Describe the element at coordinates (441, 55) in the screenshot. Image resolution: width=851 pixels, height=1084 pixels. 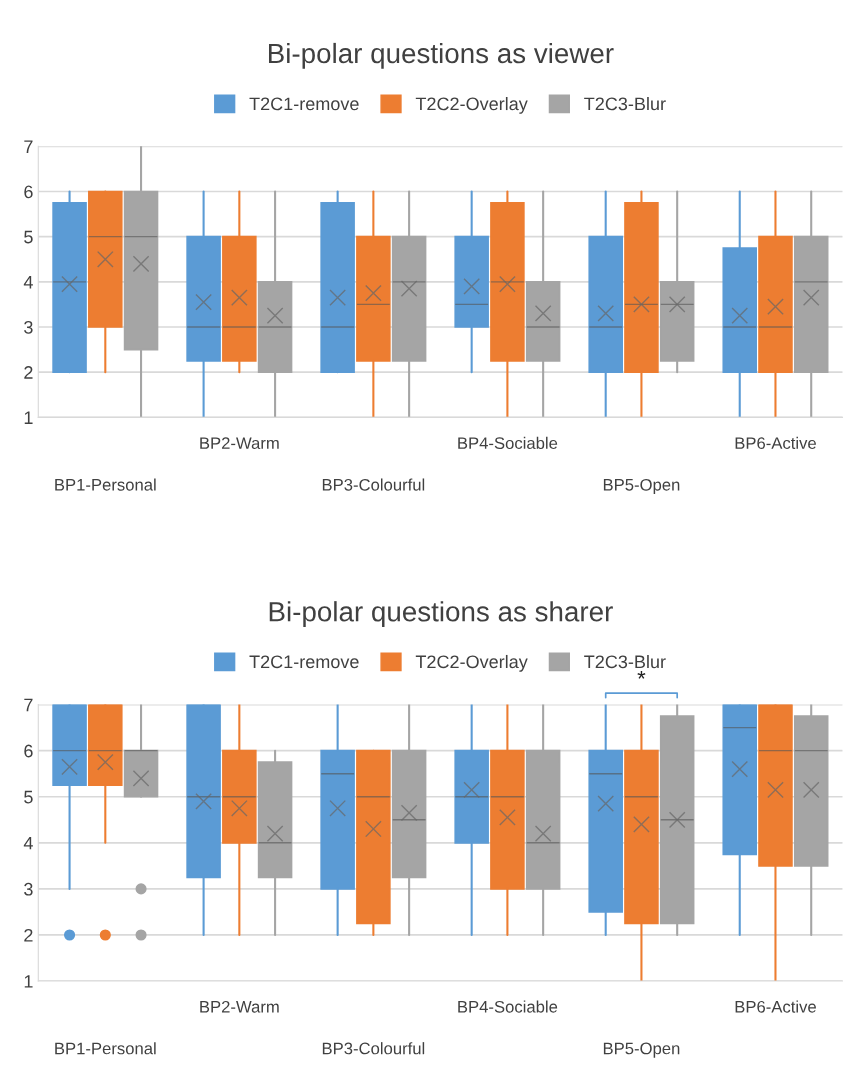
I see `chart-title: Bi-polar questions as viewer` at that location.